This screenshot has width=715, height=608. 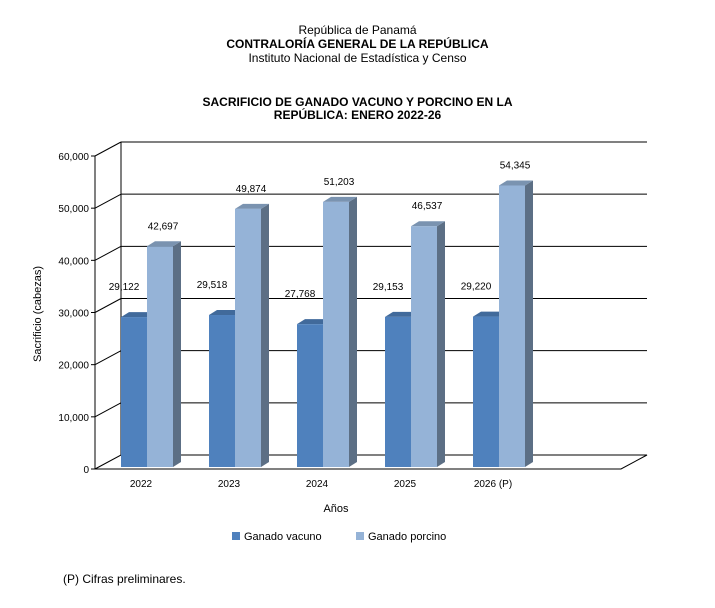 What do you see at coordinates (212, 285) in the screenshot?
I see `data-label: 29,518` at bounding box center [212, 285].